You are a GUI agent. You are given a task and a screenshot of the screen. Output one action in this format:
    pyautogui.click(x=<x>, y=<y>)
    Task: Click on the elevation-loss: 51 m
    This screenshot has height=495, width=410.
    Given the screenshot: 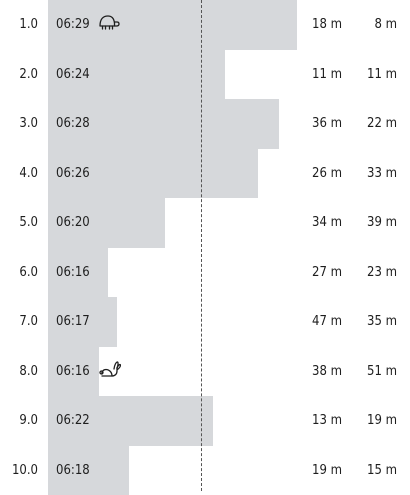 What is the action you would take?
    pyautogui.click(x=376, y=372)
    